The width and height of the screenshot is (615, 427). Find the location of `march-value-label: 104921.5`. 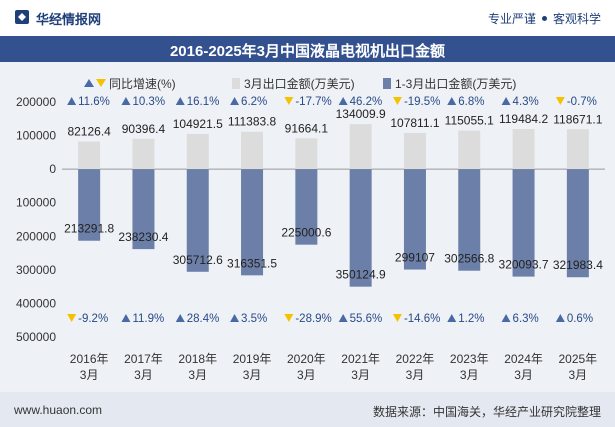

march-value-label: 104921.5 is located at coordinates (198, 124).